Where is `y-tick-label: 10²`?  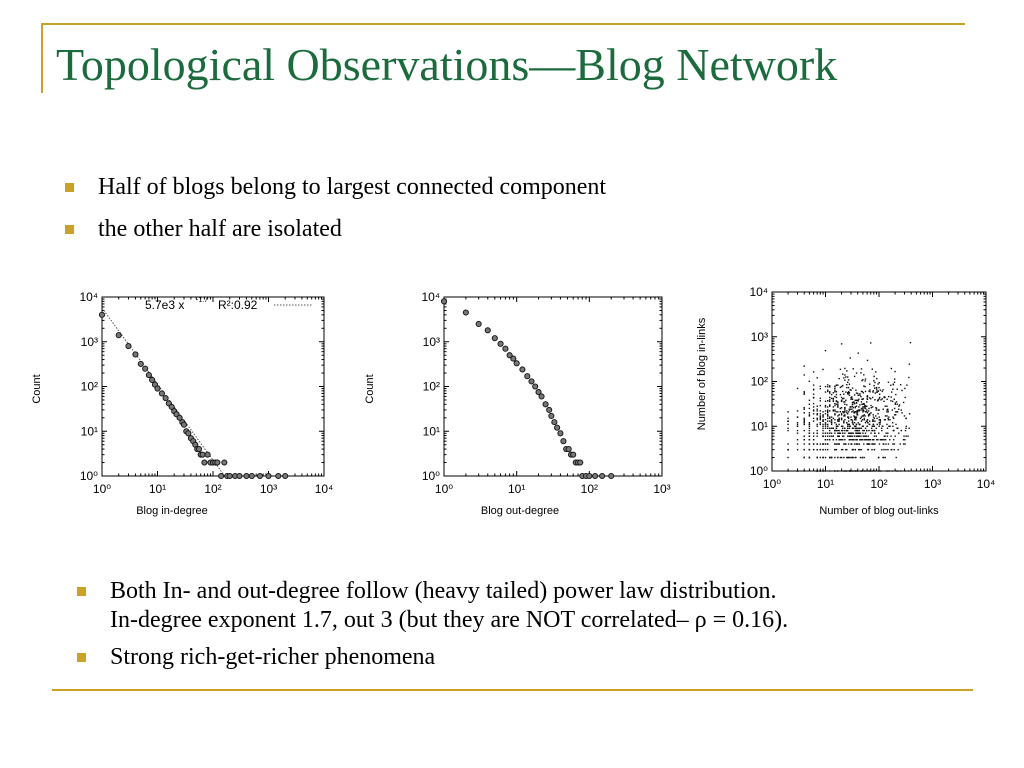 y-tick-label: 10² is located at coordinates (89, 387).